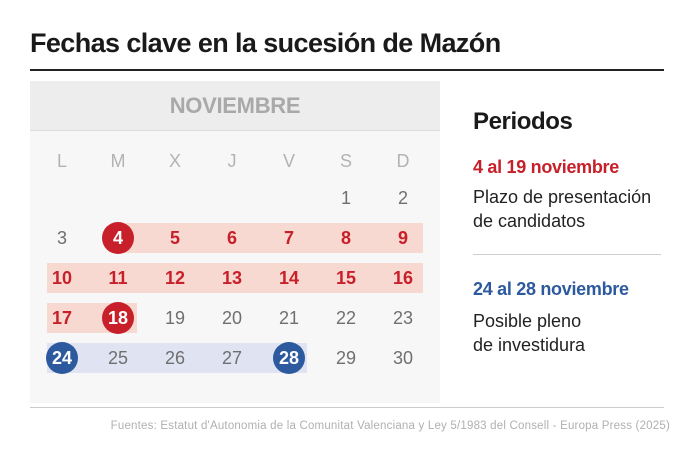 Image resolution: width=690 pixels, height=453 pixels. I want to click on period-2-description-line: Posible pleno, so click(527, 321).